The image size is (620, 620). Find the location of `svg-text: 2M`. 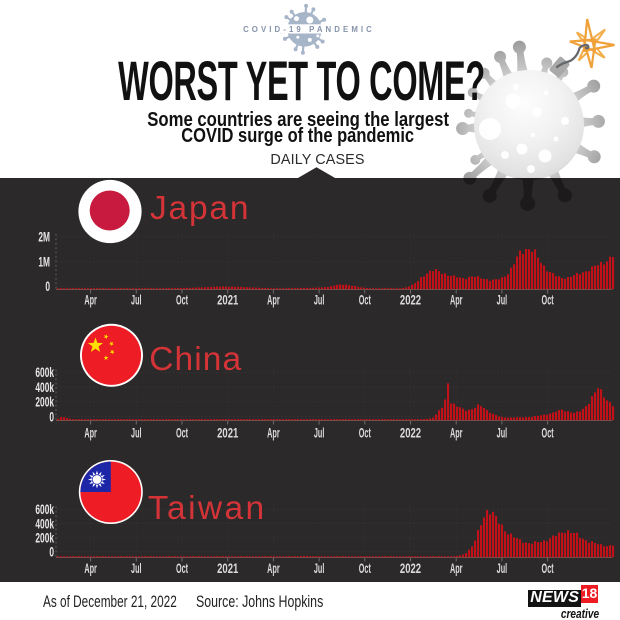

svg-text: 2M is located at coordinates (44, 238).